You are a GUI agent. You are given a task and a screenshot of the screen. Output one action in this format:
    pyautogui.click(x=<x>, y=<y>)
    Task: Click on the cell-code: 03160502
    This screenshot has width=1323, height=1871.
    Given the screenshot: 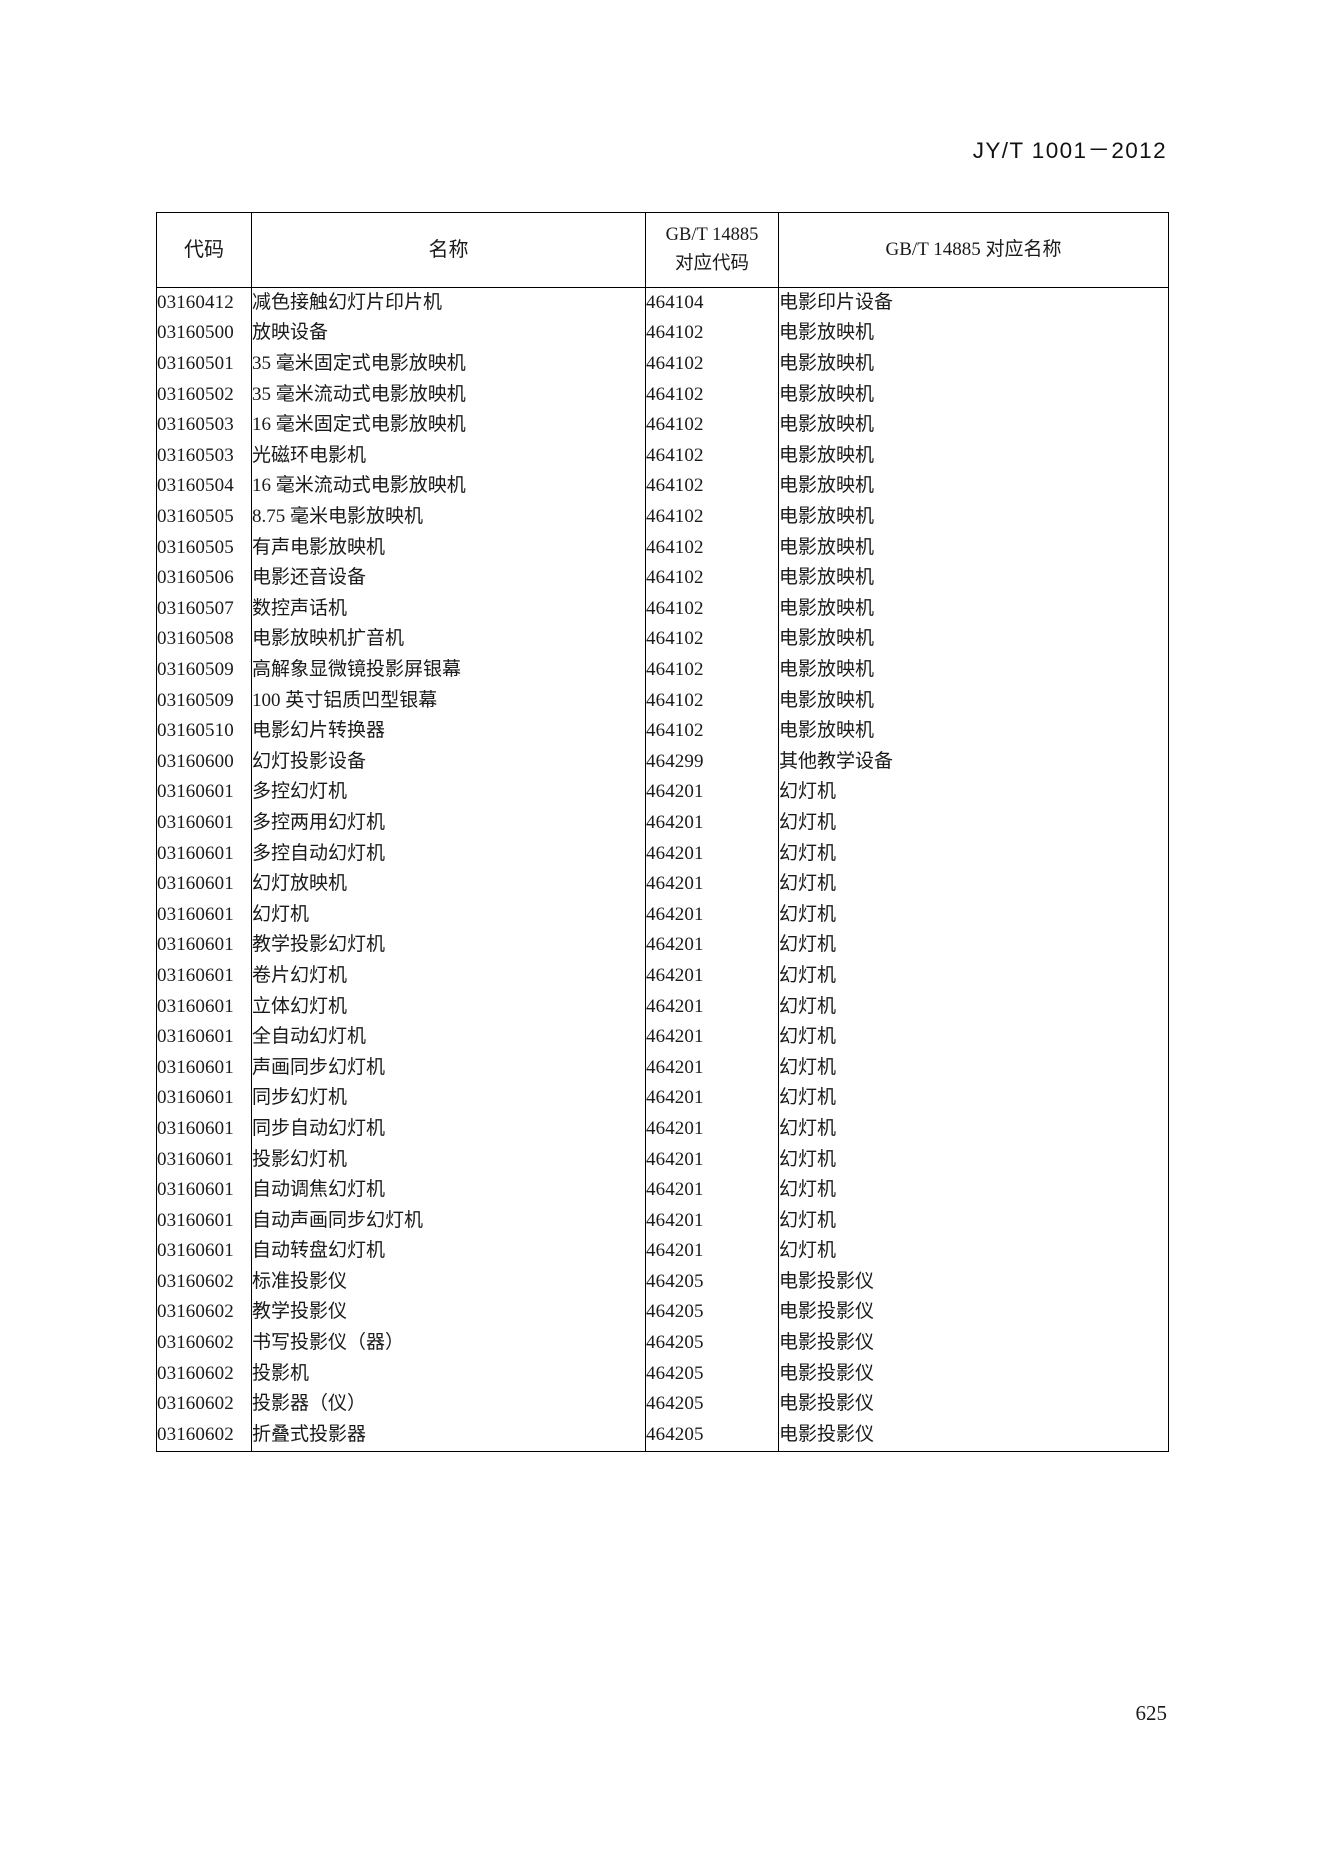 What is the action you would take?
    pyautogui.click(x=204, y=395)
    